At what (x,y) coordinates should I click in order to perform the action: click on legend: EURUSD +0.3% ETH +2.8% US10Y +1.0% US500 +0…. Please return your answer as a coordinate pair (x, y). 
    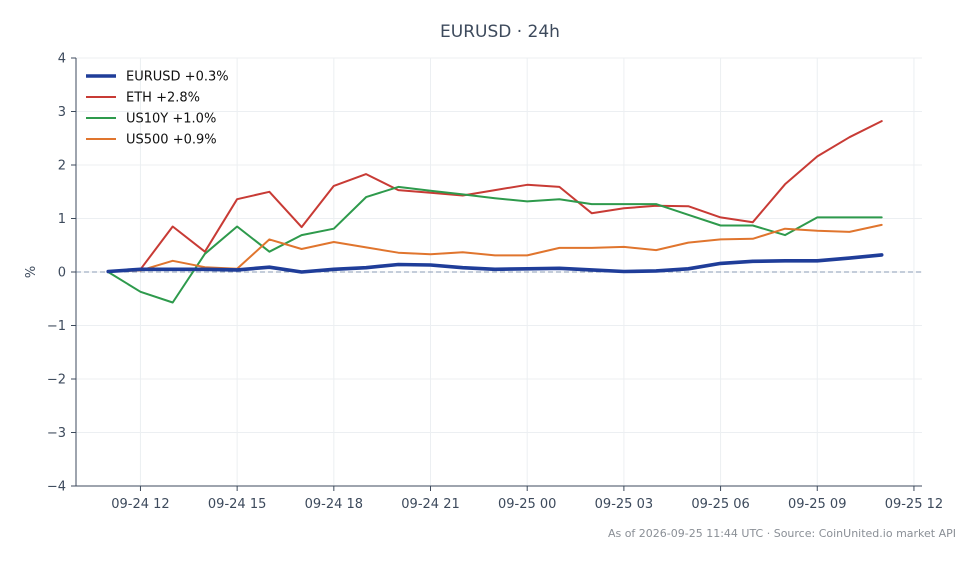
    Looking at the image, I should click on (157, 109).